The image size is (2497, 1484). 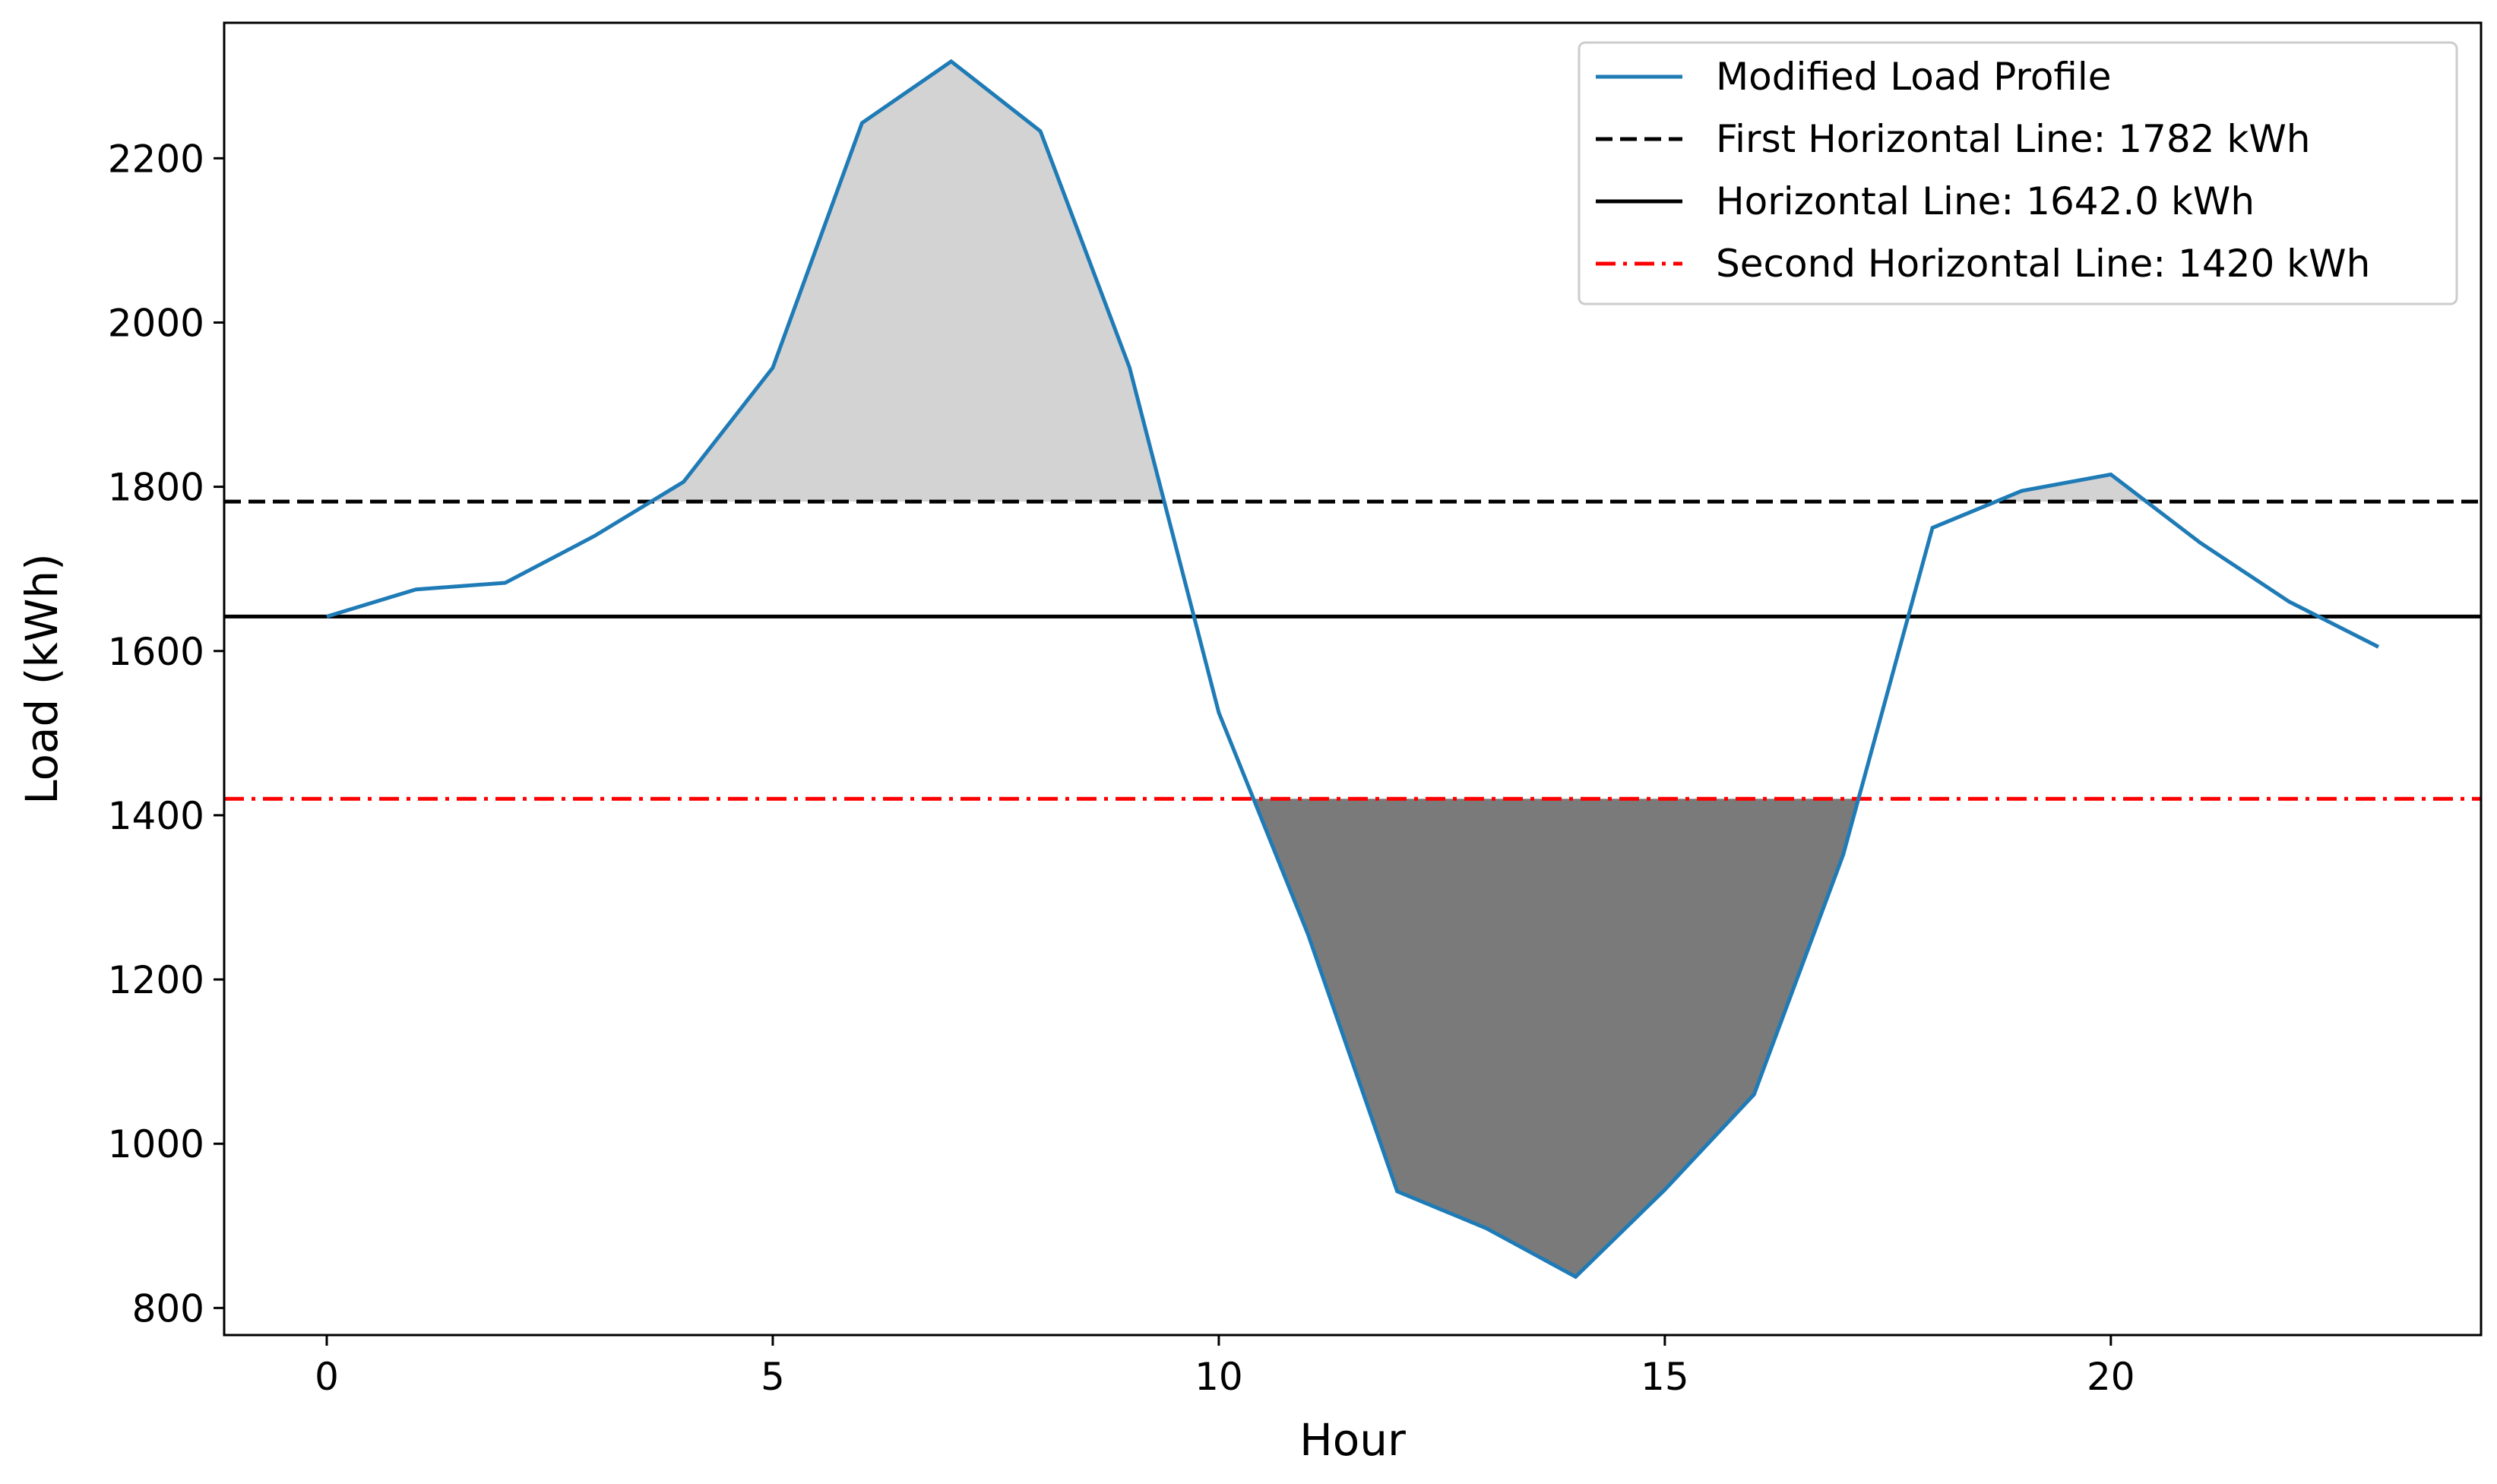 I want to click on y-tick-label: 1400, so click(x=156, y=816).